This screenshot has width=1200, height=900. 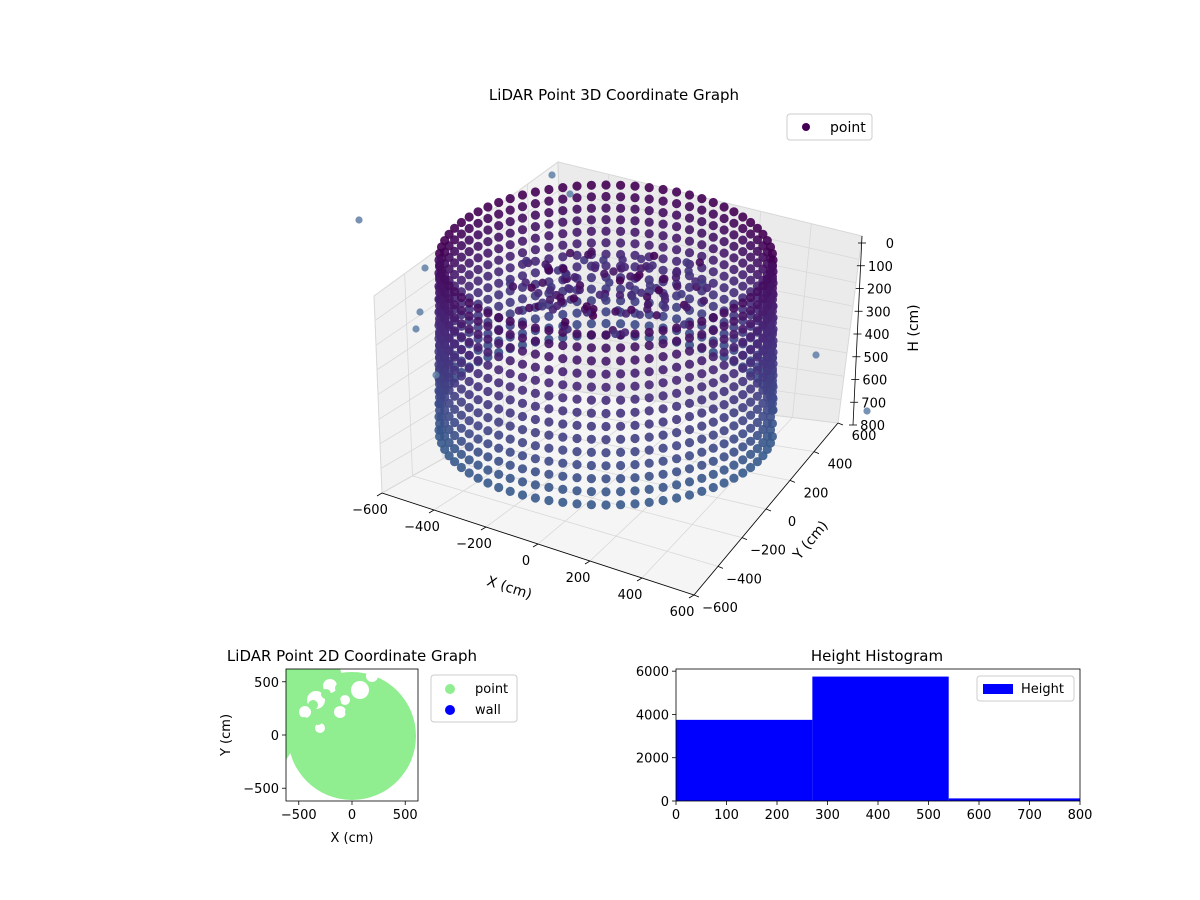 What do you see at coordinates (336, 702) in the screenshot?
I see `point-dot` at bounding box center [336, 702].